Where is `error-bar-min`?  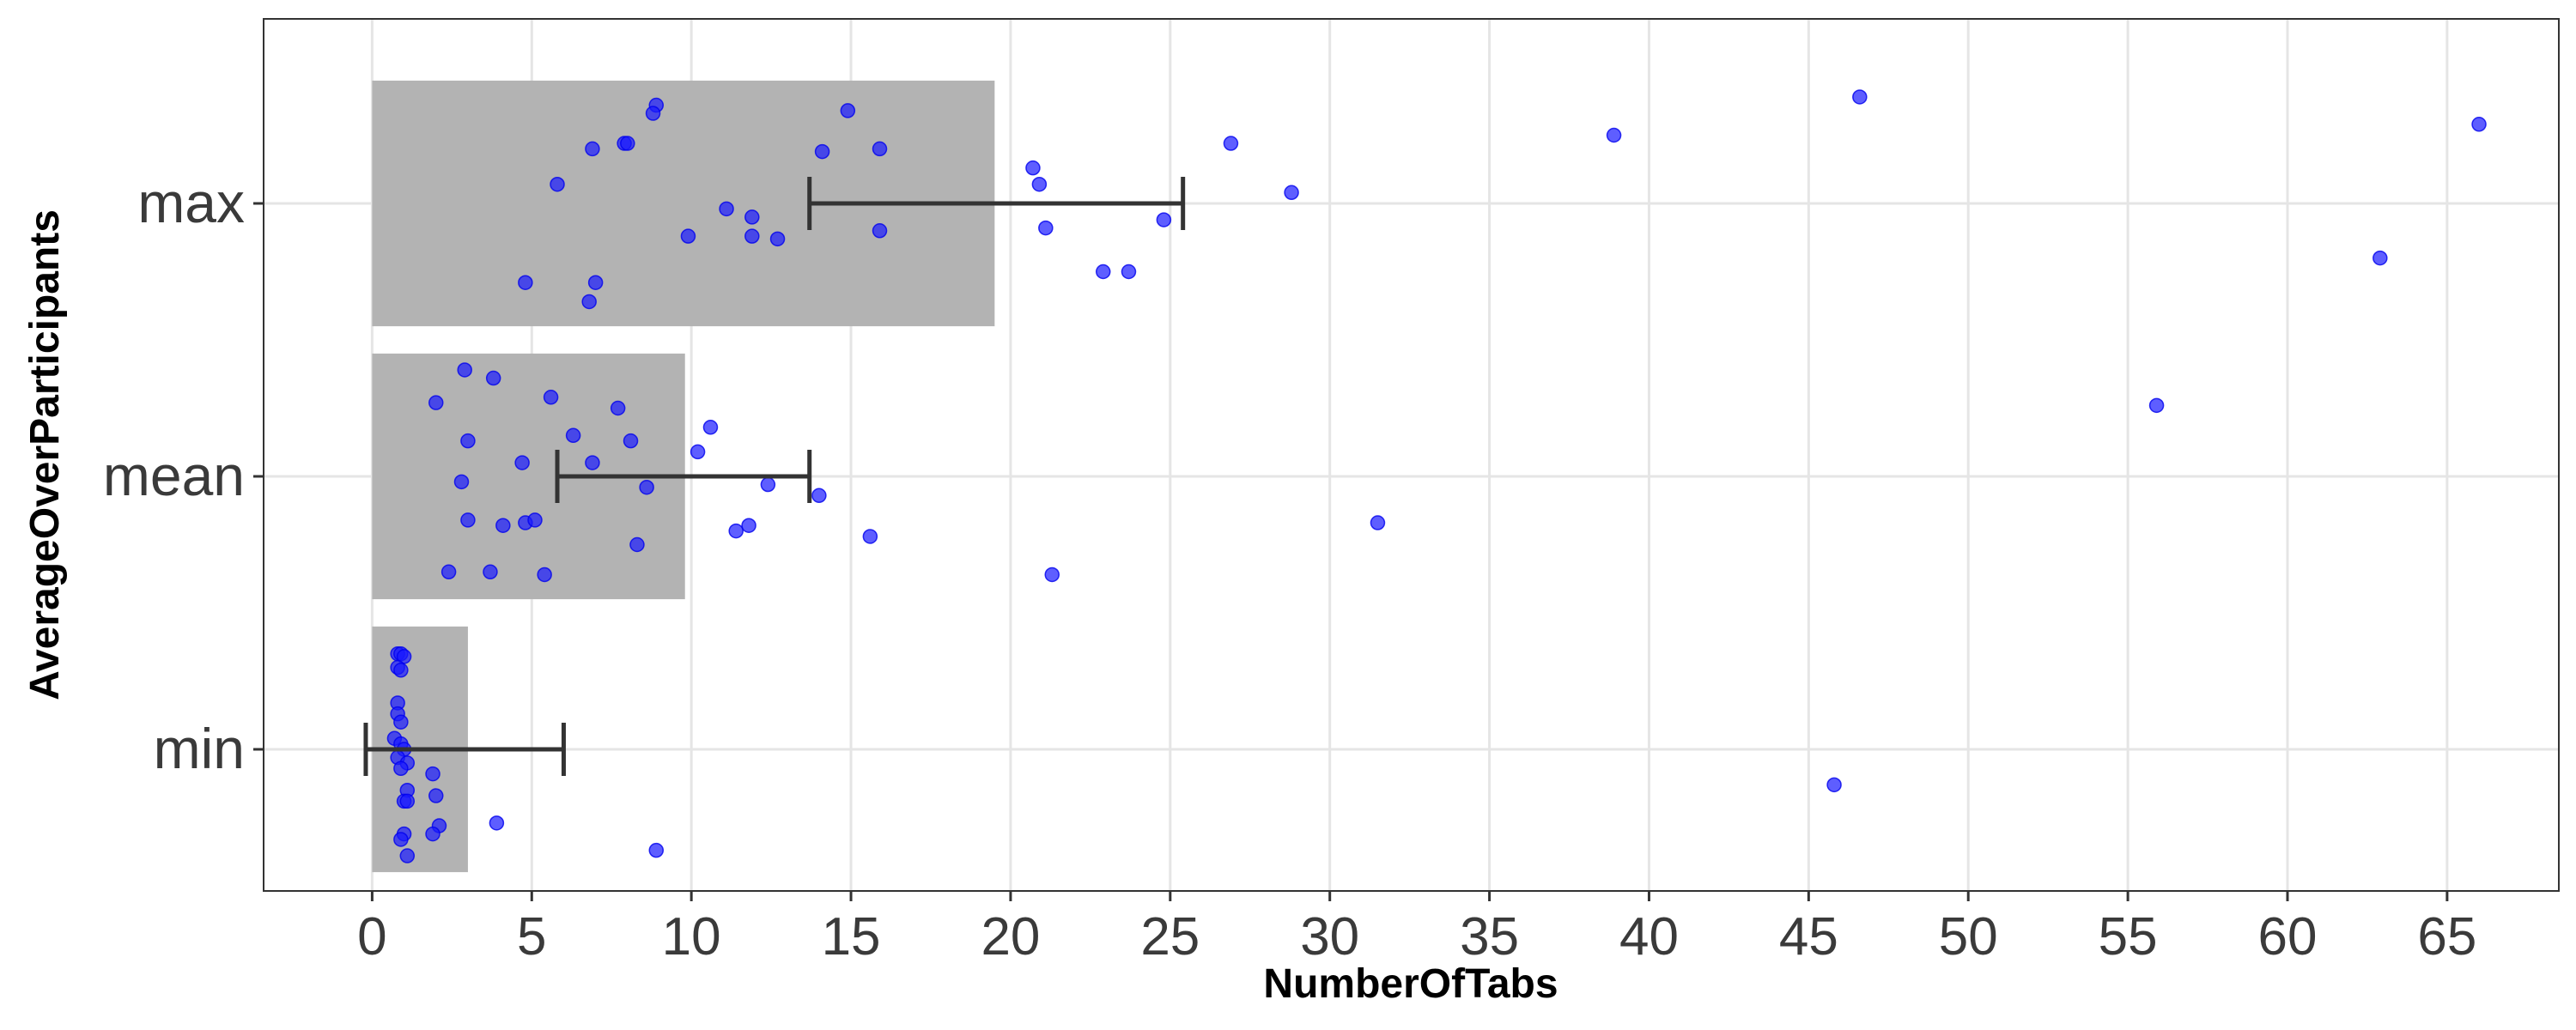 error-bar-min is located at coordinates (464, 749).